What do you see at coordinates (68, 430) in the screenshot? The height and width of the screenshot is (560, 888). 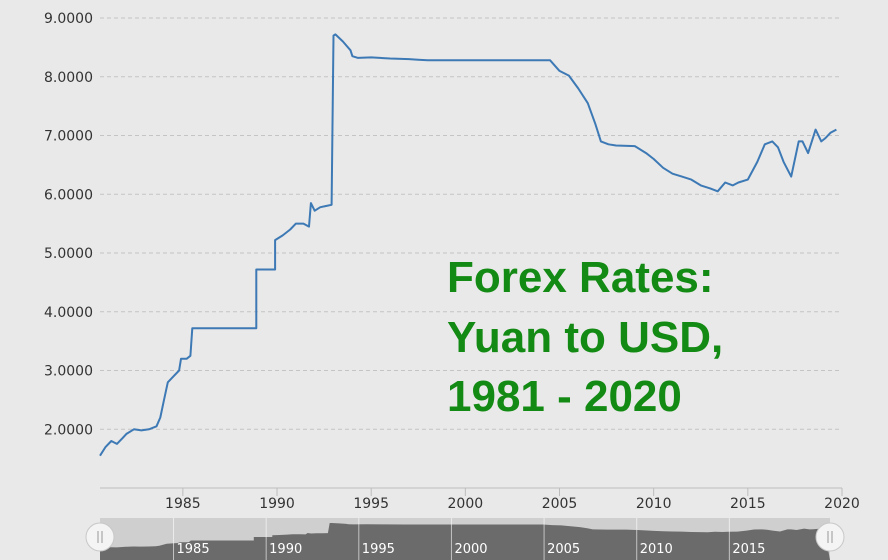 I see `y-tick-label: 2.0000` at bounding box center [68, 430].